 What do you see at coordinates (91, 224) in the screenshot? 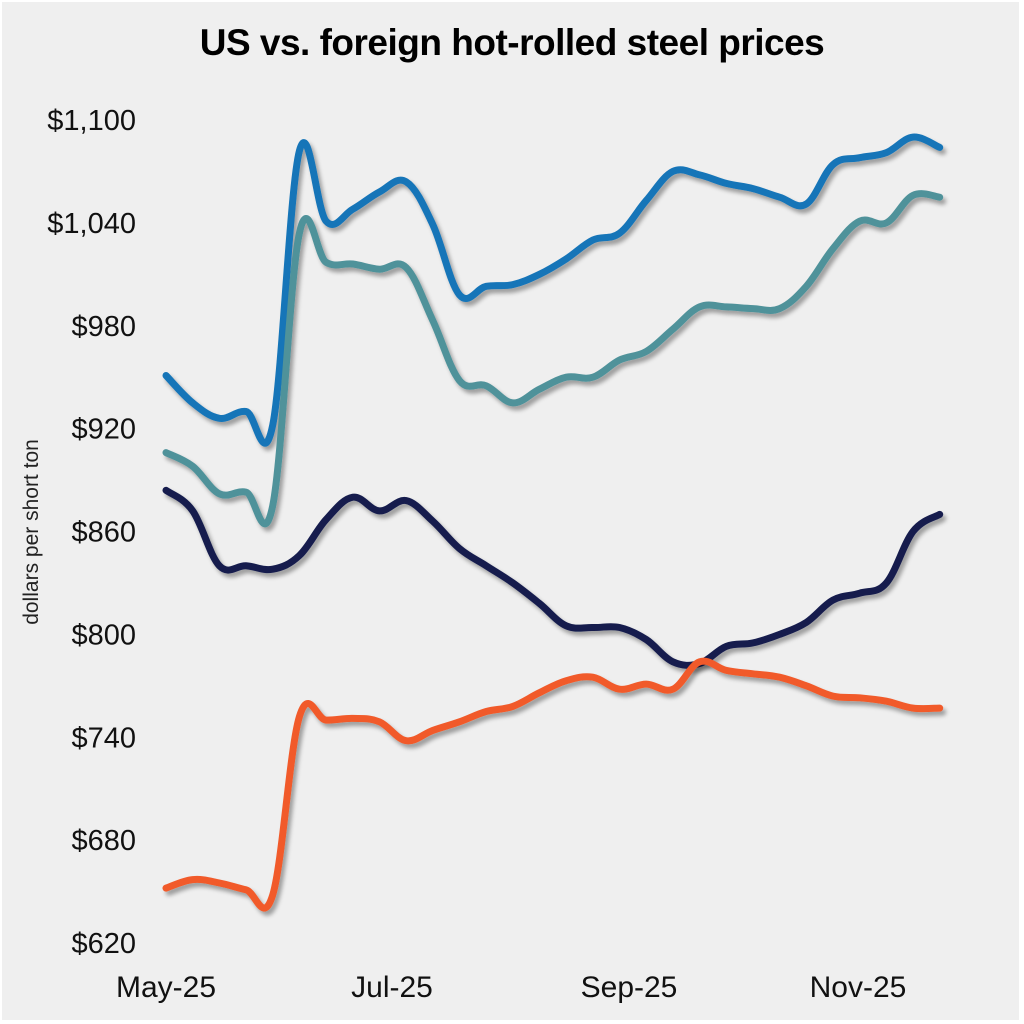
I see `y-tick-label: $1,040` at bounding box center [91, 224].